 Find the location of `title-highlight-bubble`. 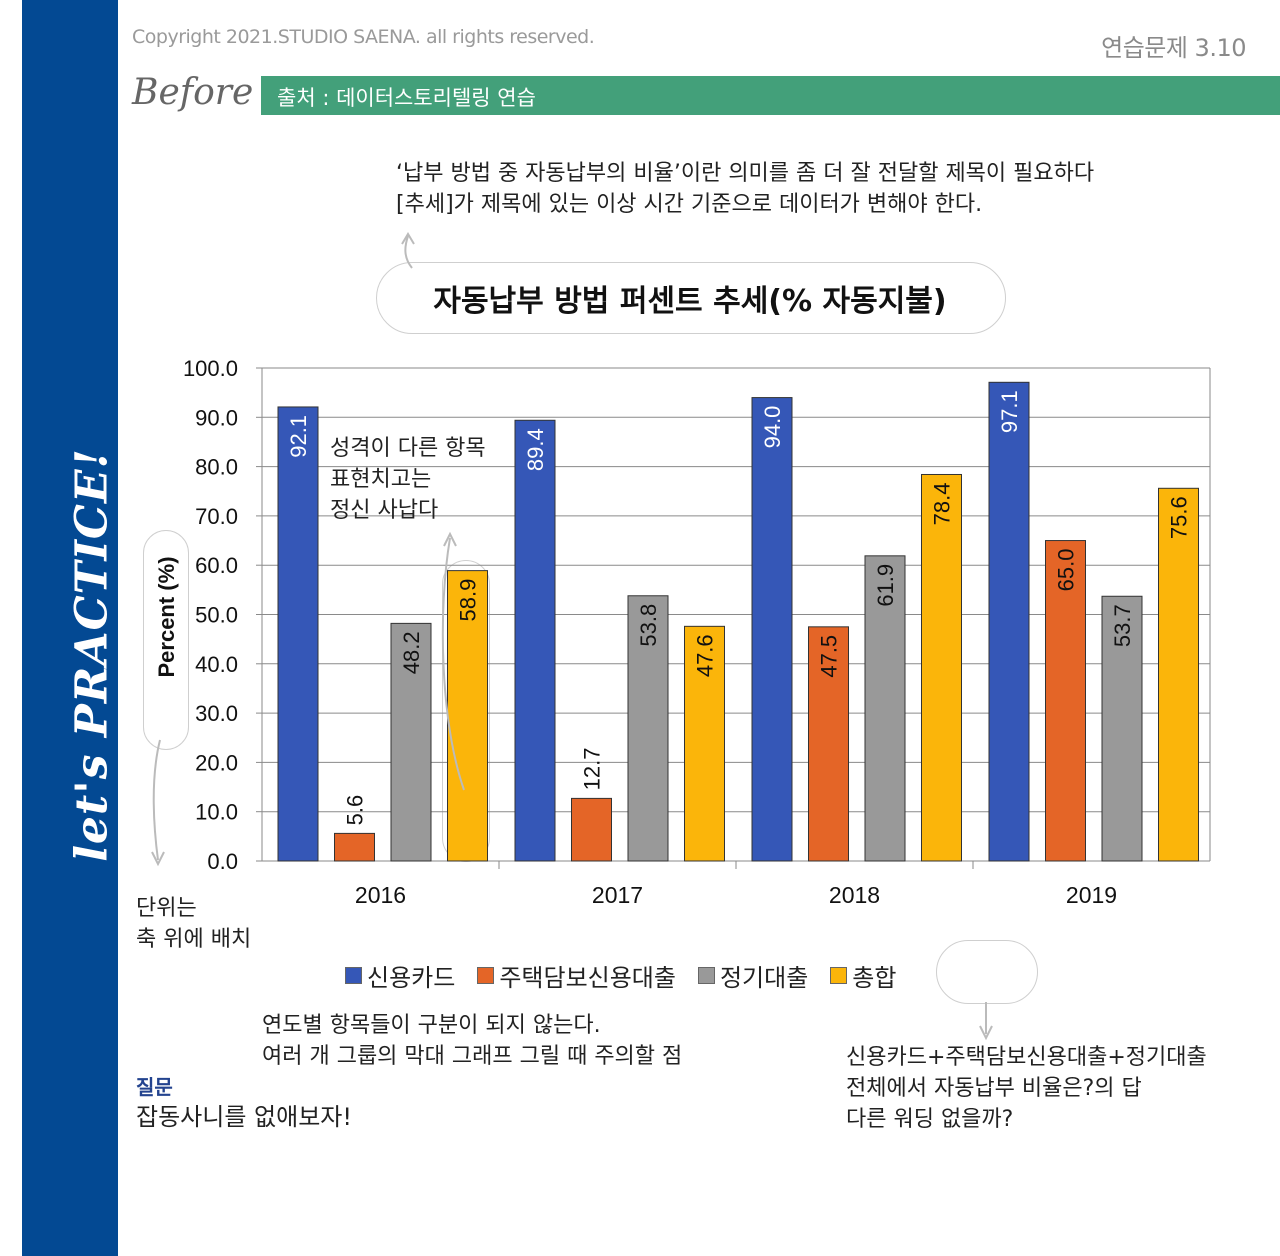

title-highlight-bubble is located at coordinates (691, 298).